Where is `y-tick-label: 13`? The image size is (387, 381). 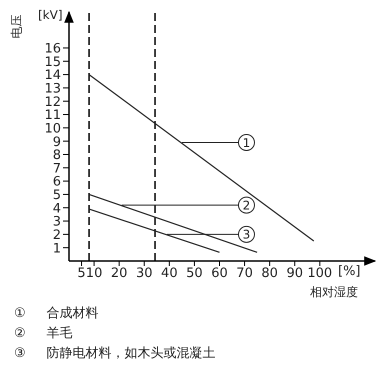 y-tick-label: 13 is located at coordinates (52, 89).